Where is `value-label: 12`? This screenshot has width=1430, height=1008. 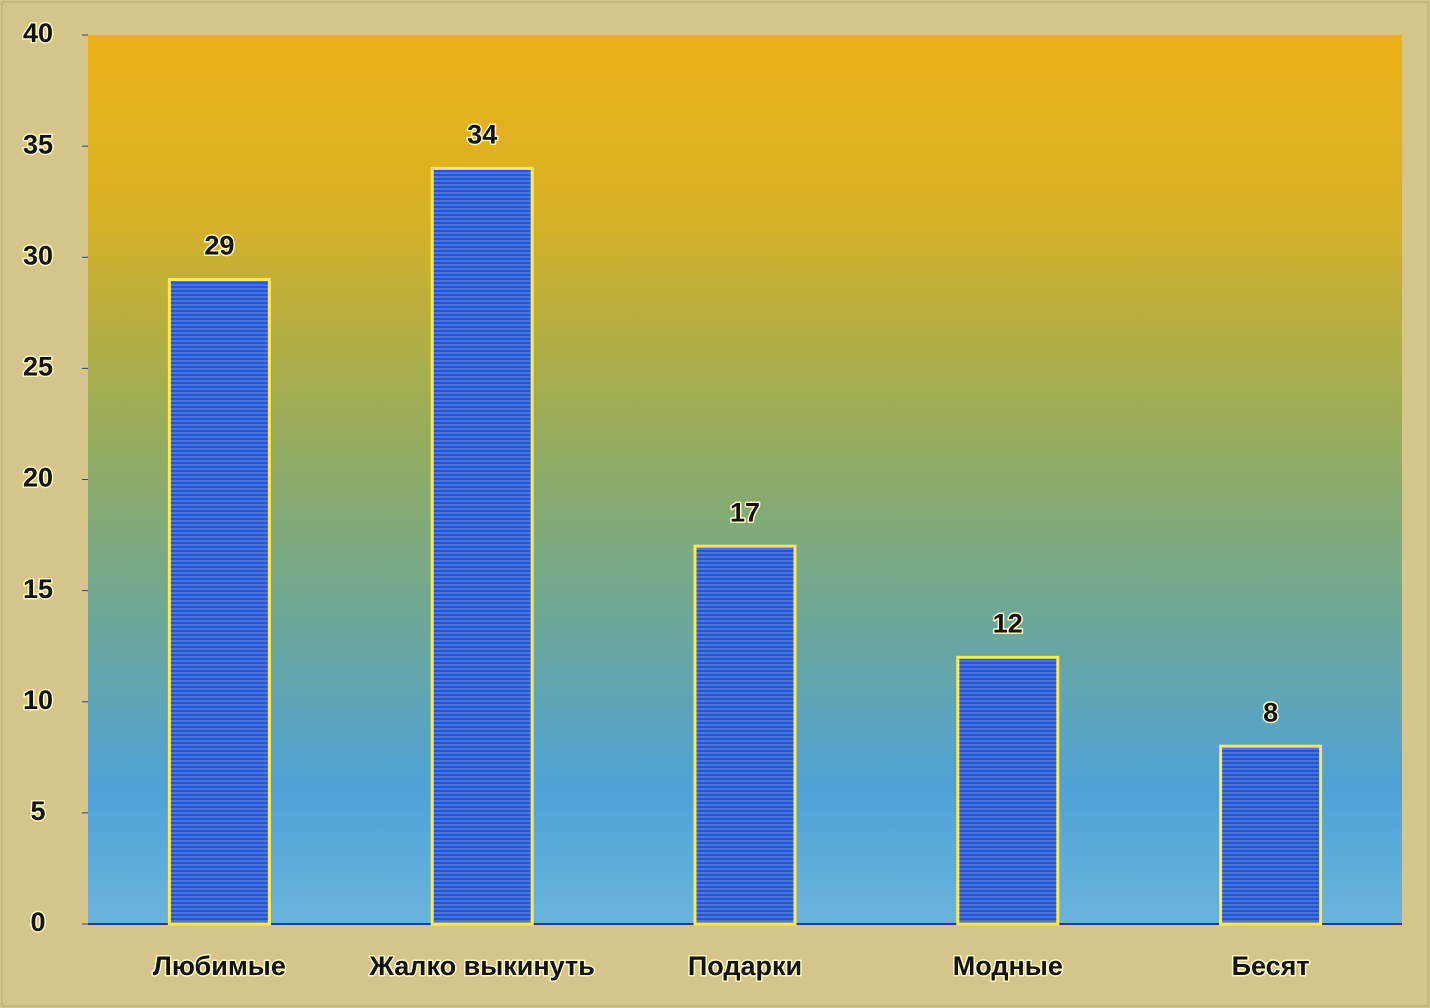
value-label: 12 is located at coordinates (1008, 623).